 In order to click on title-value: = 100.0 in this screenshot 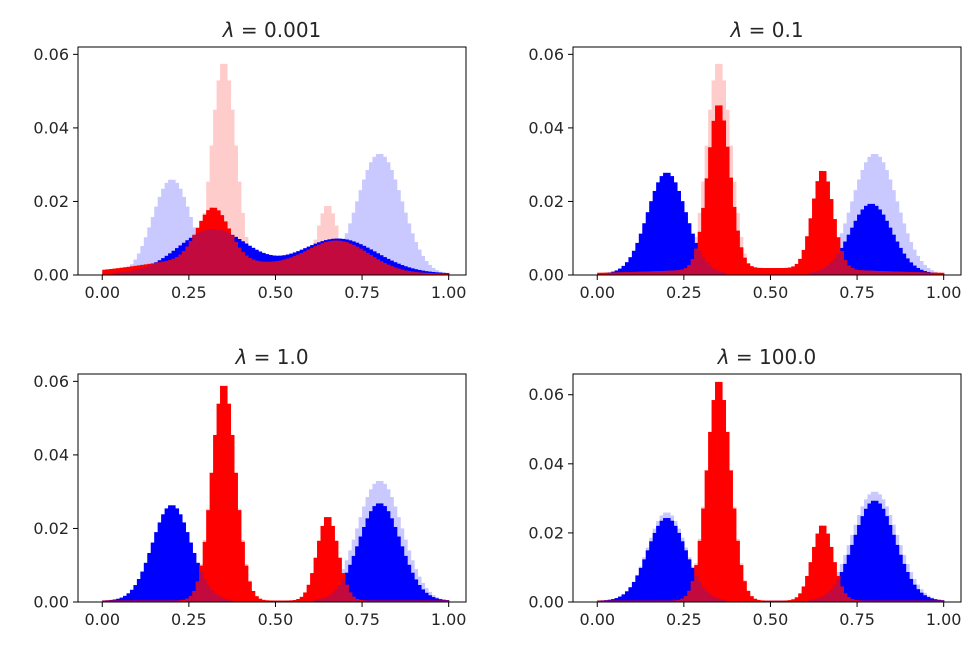, I will do `click(773, 357)`.